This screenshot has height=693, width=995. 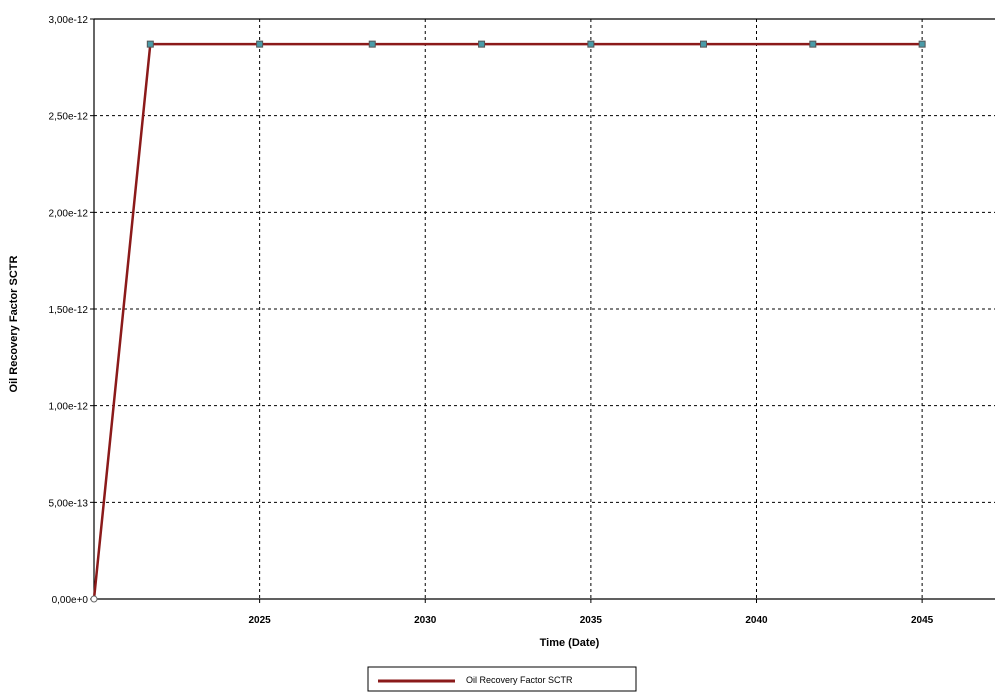 I want to click on legend-box, so click(x=502, y=679).